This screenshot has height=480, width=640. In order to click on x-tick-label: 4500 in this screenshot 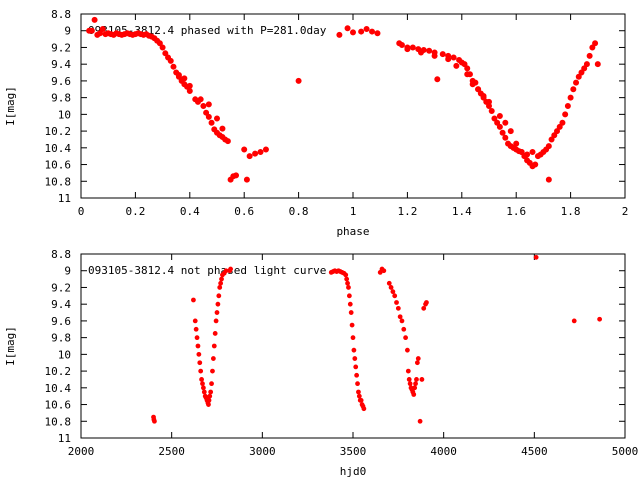, I will do `click(534, 451)`.